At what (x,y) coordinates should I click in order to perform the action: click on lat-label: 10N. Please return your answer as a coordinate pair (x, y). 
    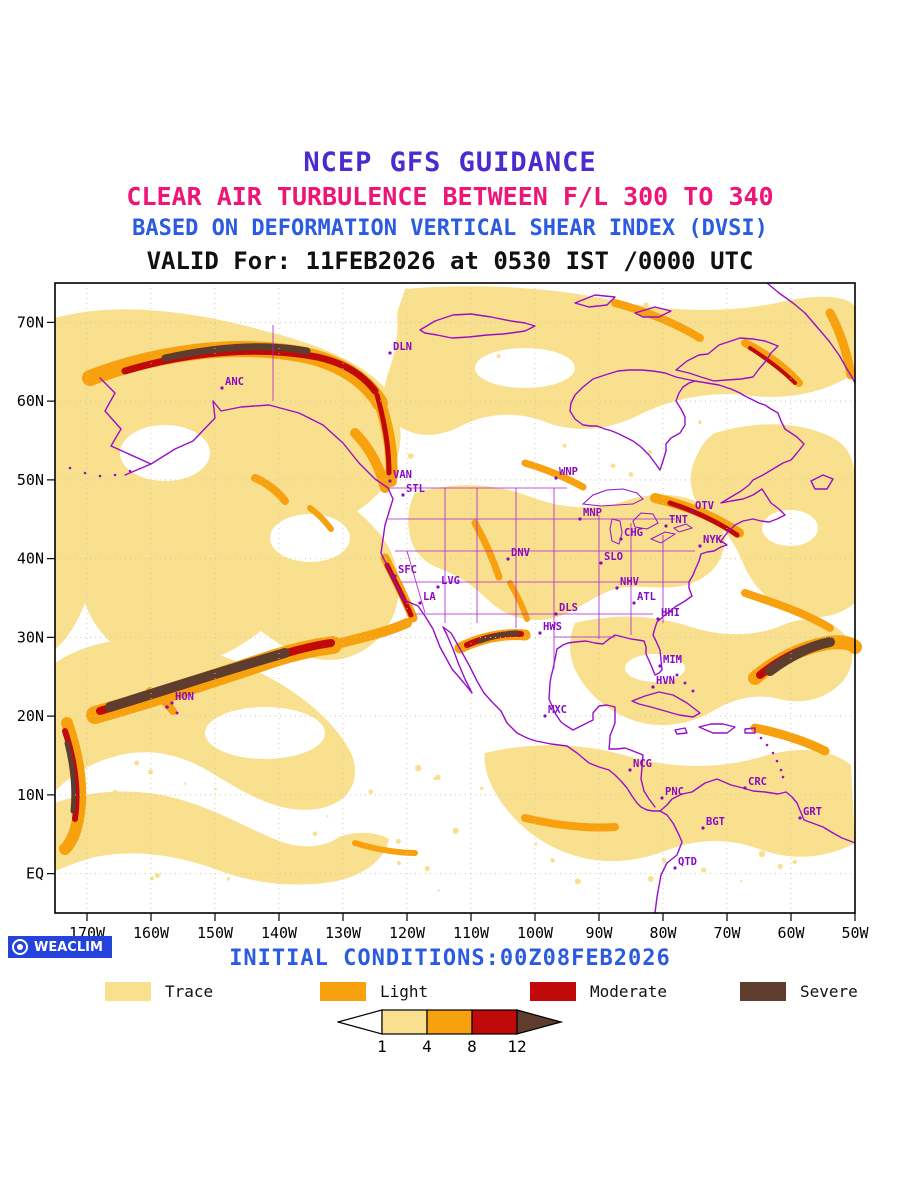
    Looking at the image, I should click on (30, 795).